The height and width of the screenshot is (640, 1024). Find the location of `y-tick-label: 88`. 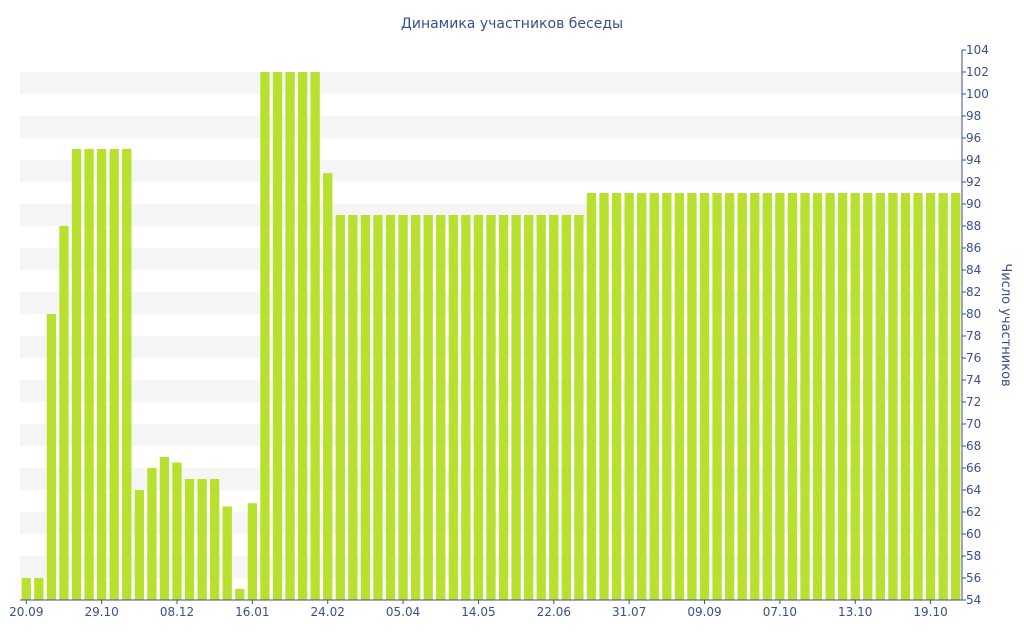

y-tick-label: 88 is located at coordinates (973, 226).